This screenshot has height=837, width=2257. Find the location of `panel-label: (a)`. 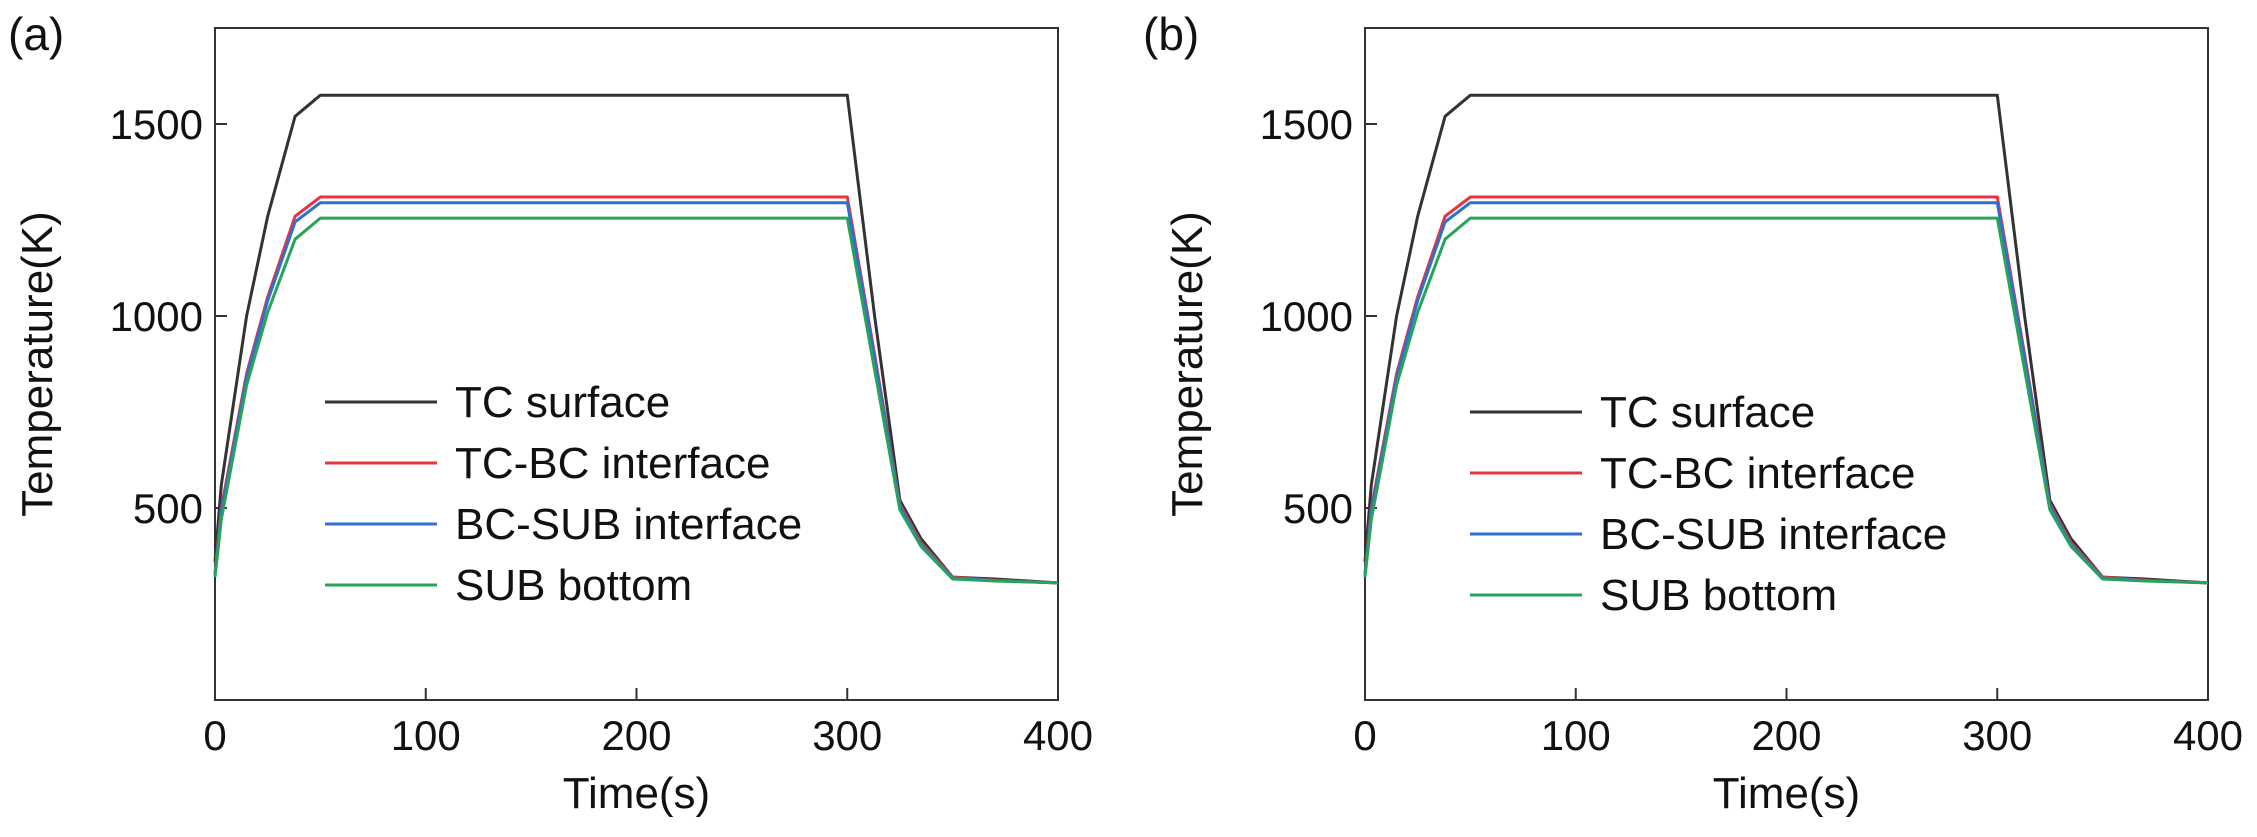

panel-label: (a) is located at coordinates (36, 34).